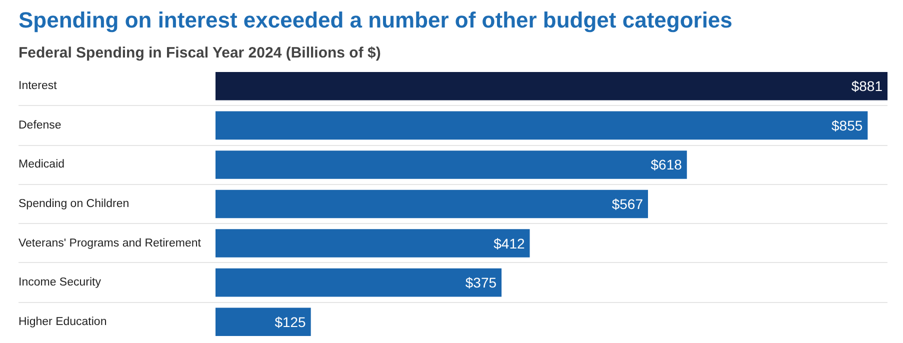 This screenshot has height=343, width=903. Describe the element at coordinates (199, 53) in the screenshot. I see `chart-subtitle: Federal Spending in Fiscal Year 2024 (Billions of $)` at that location.